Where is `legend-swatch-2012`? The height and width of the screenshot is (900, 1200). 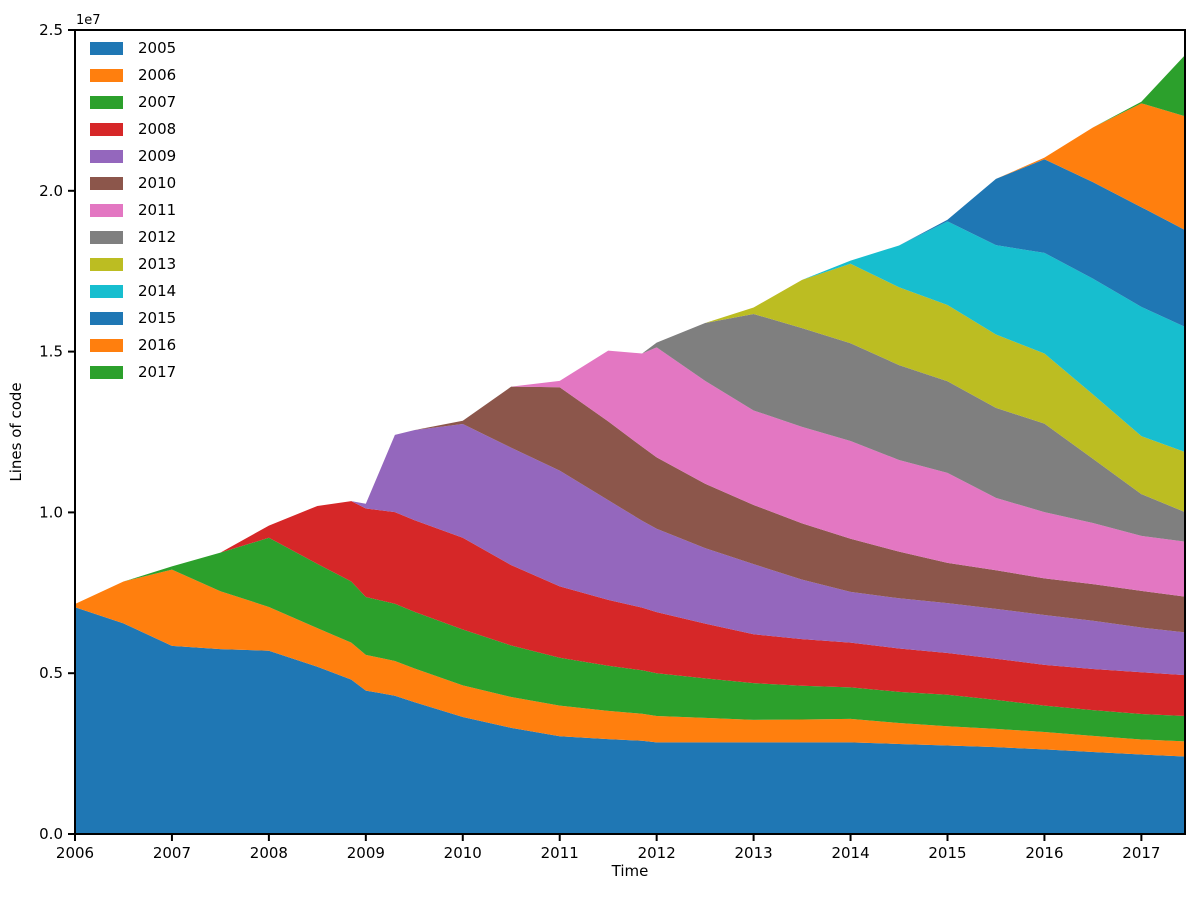
legend-swatch-2012 is located at coordinates (106, 237).